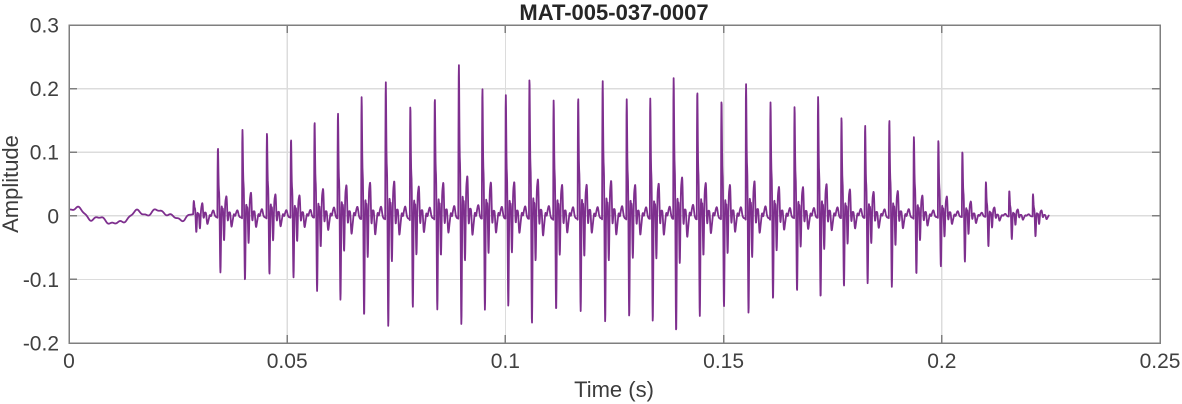 This screenshot has height=404, width=1182. Describe the element at coordinates (723, 361) in the screenshot. I see `x-tick-label: 0.15` at that location.